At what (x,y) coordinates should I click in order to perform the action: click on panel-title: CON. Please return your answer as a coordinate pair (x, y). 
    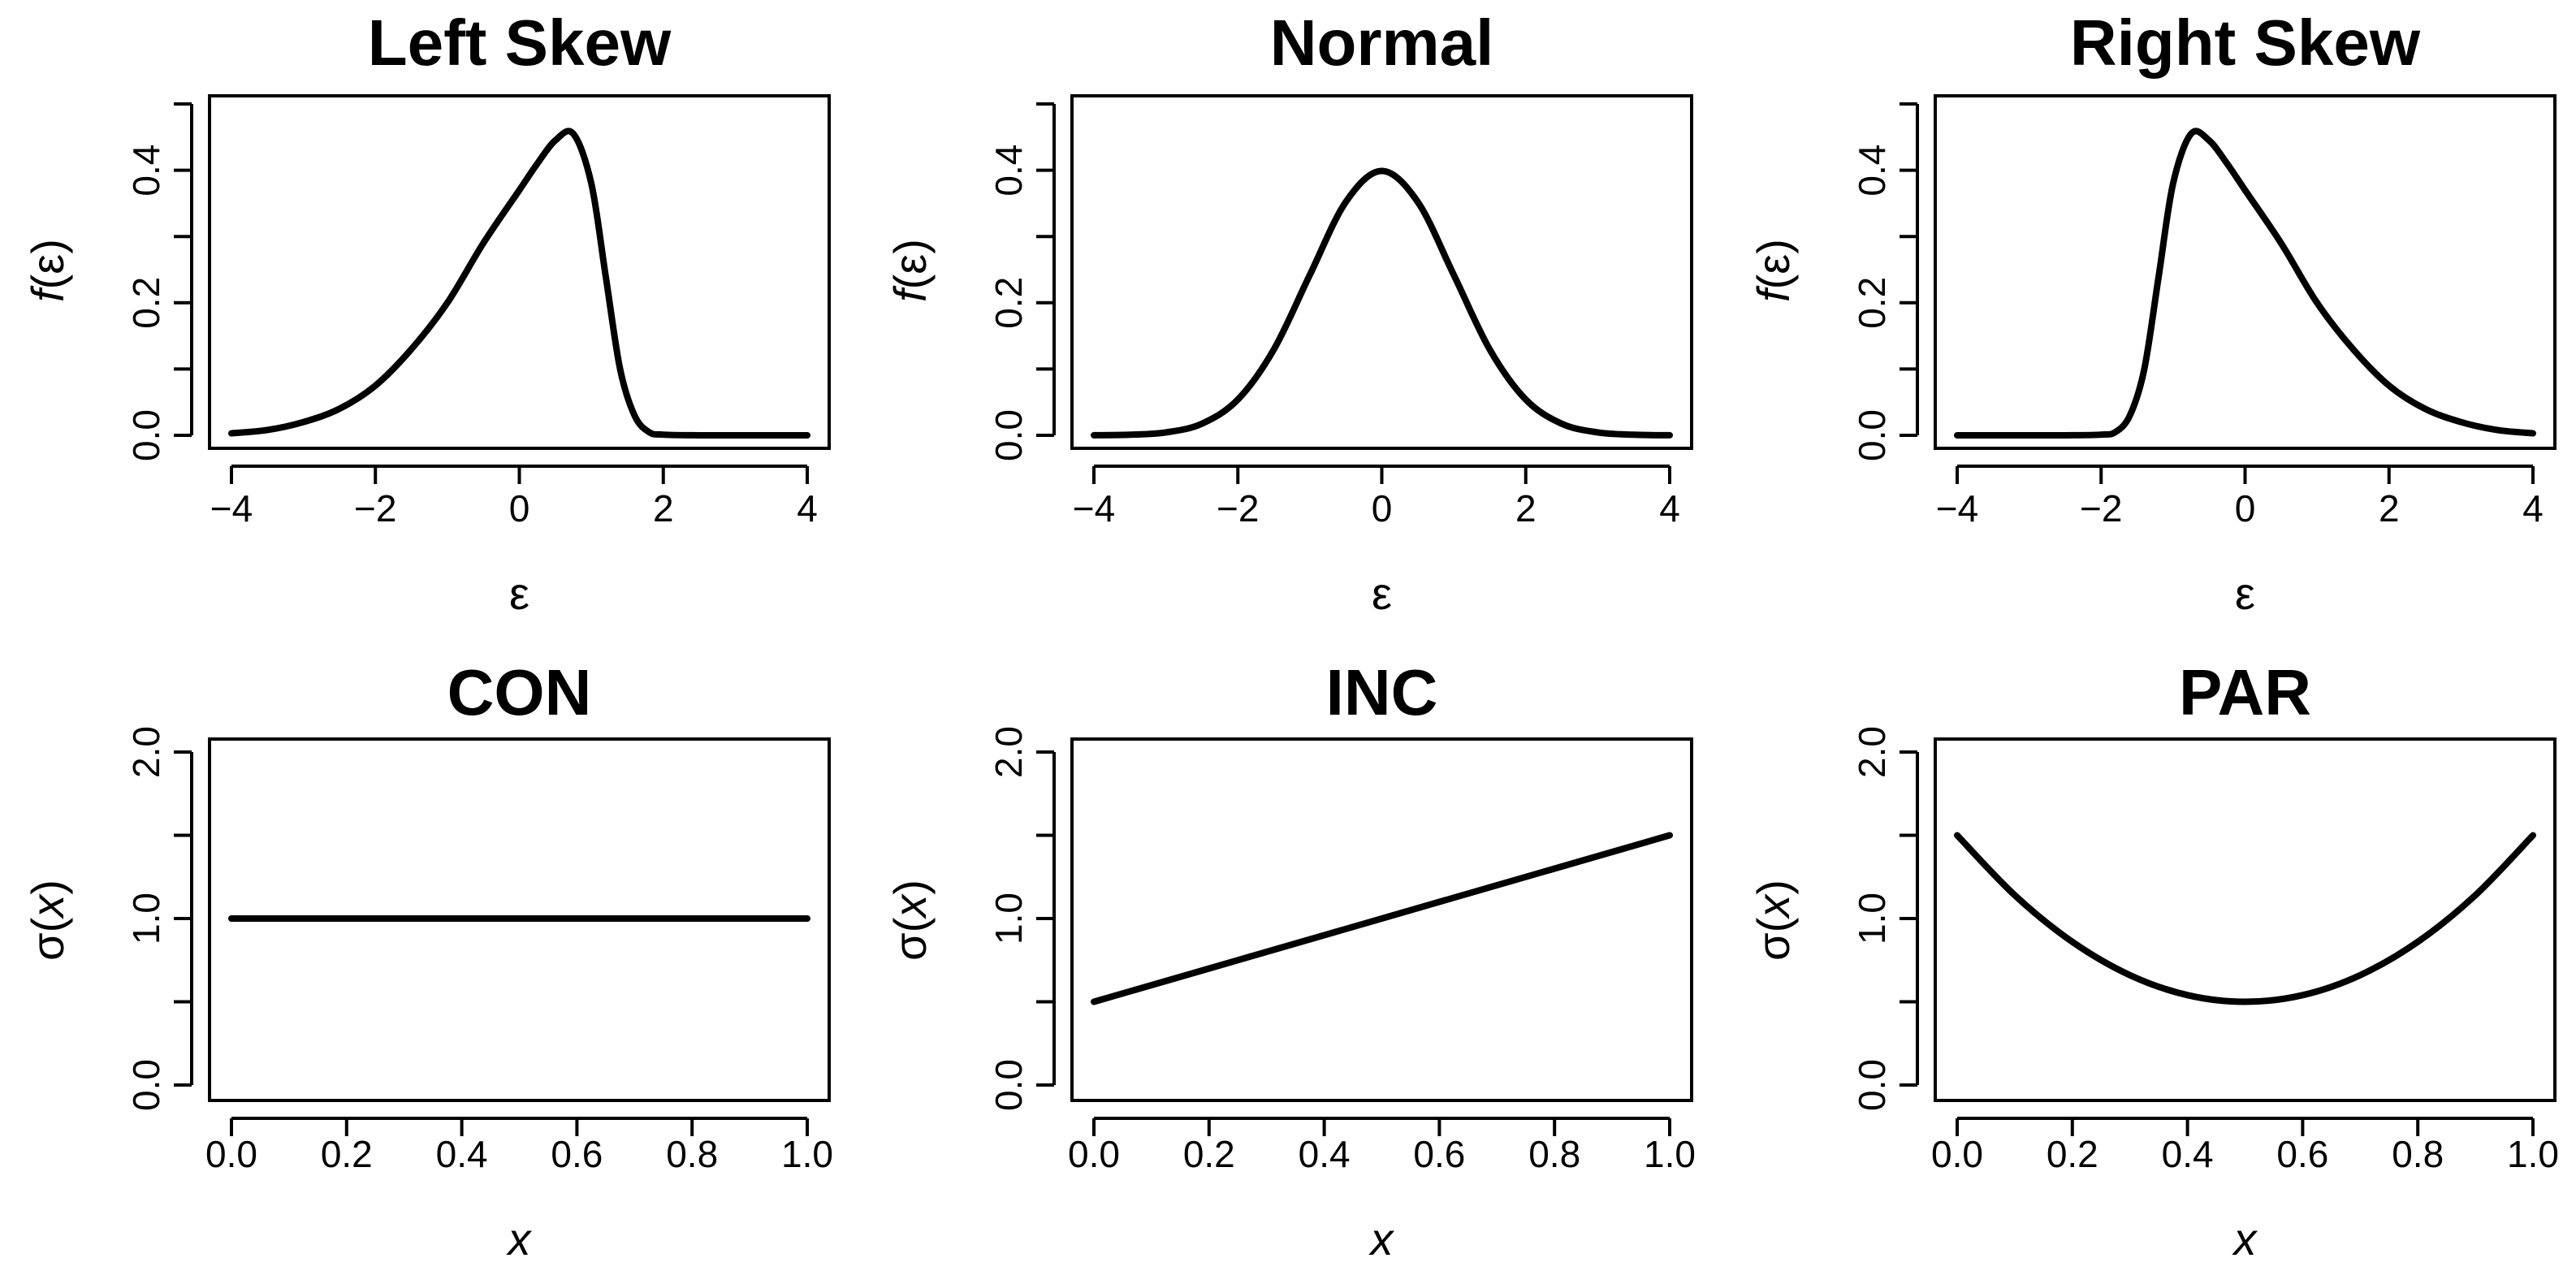
    Looking at the image, I should click on (520, 692).